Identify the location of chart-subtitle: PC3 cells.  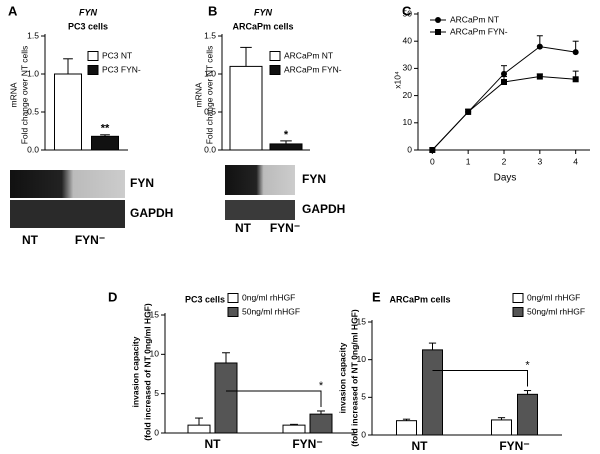
(88, 26).